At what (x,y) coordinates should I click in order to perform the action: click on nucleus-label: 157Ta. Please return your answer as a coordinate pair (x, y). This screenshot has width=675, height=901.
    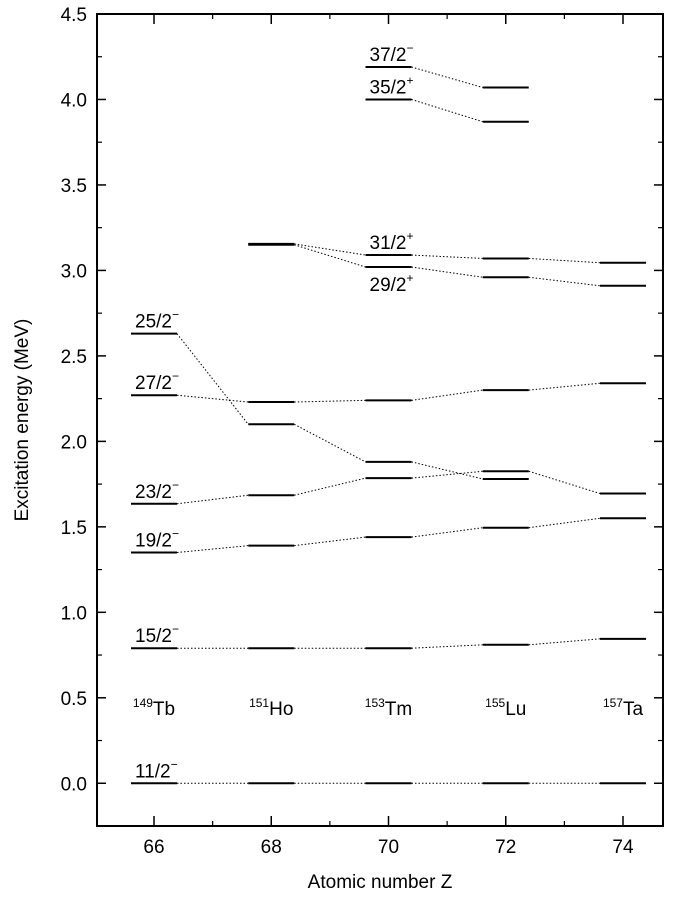
    Looking at the image, I should click on (623, 708).